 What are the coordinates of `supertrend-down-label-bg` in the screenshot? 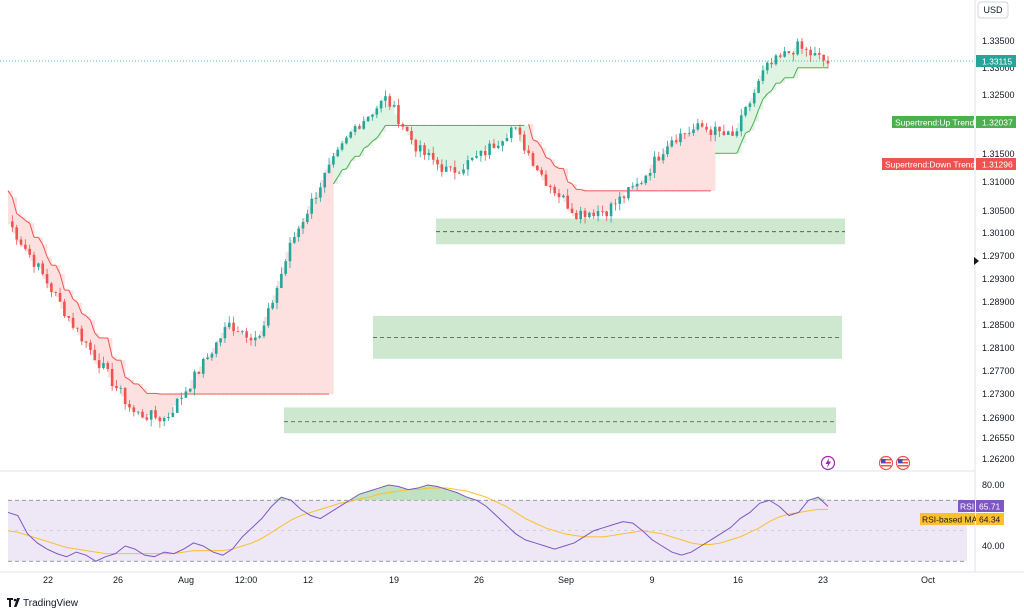 It's located at (928, 164).